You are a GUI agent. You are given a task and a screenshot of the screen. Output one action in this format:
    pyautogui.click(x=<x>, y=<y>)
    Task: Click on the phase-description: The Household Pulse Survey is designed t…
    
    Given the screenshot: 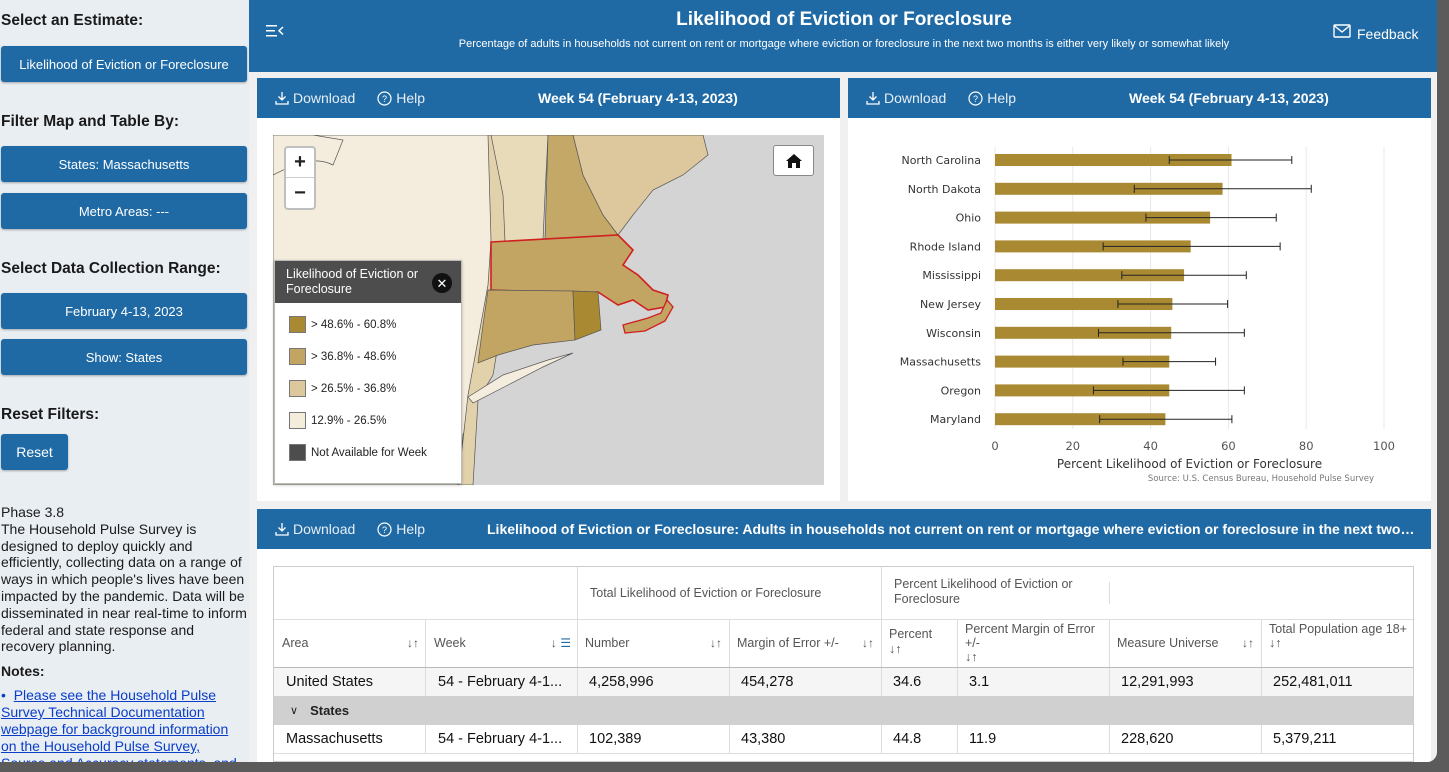 What is the action you would take?
    pyautogui.click(x=124, y=587)
    